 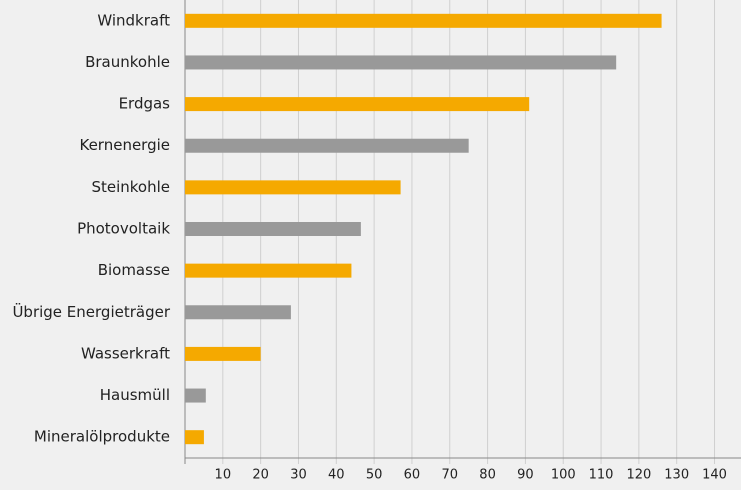 I want to click on x-tick-label: 140, so click(x=714, y=475).